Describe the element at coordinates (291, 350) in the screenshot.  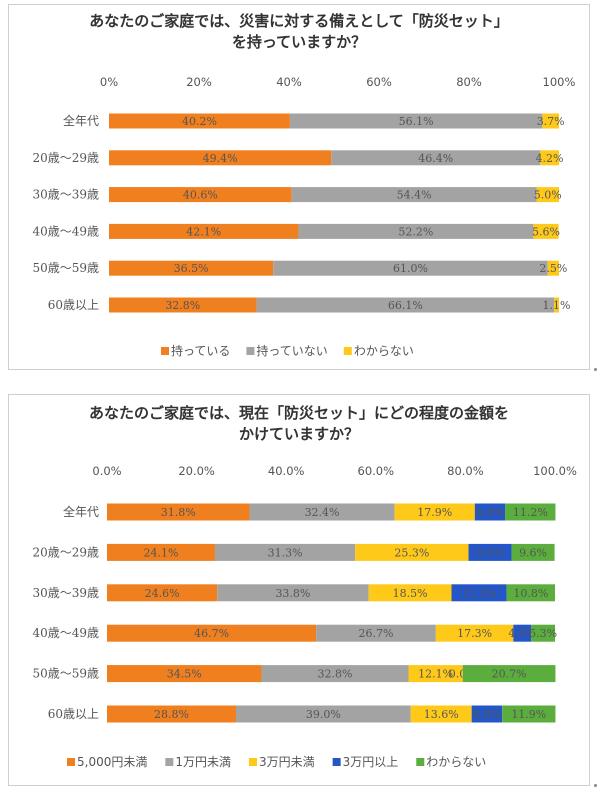
I see `legend-label: 持っていない` at that location.